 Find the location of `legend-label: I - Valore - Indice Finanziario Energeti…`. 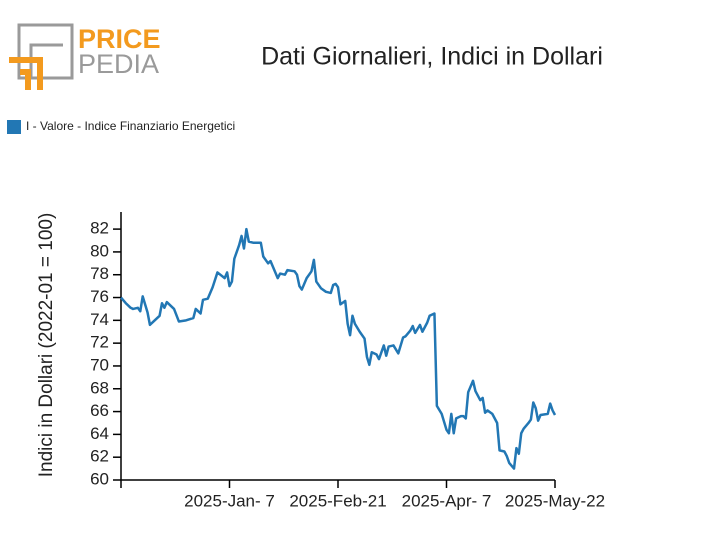

legend-label: I - Valore - Indice Finanziario Energeti… is located at coordinates (130, 126).